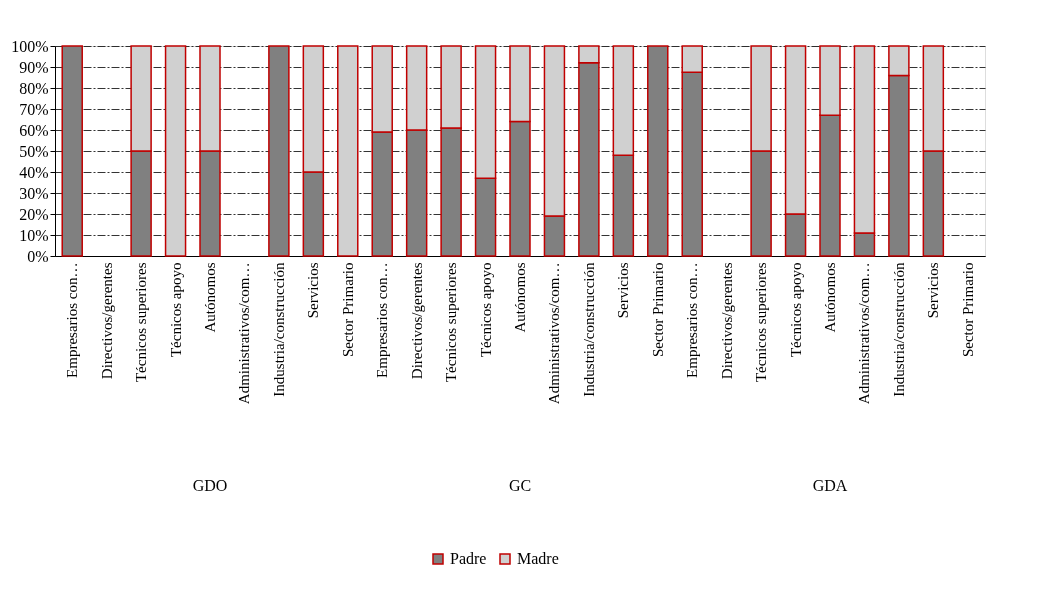  Describe the element at coordinates (34, 193) in the screenshot. I see `y-tick-label: 30%` at that location.